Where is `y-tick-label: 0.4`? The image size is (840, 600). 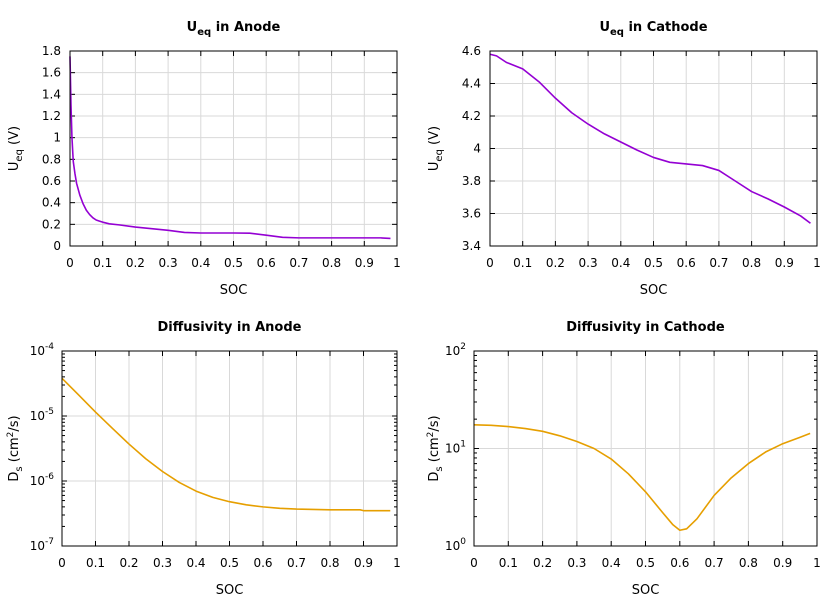 y-tick-label: 0.4 is located at coordinates (51, 203).